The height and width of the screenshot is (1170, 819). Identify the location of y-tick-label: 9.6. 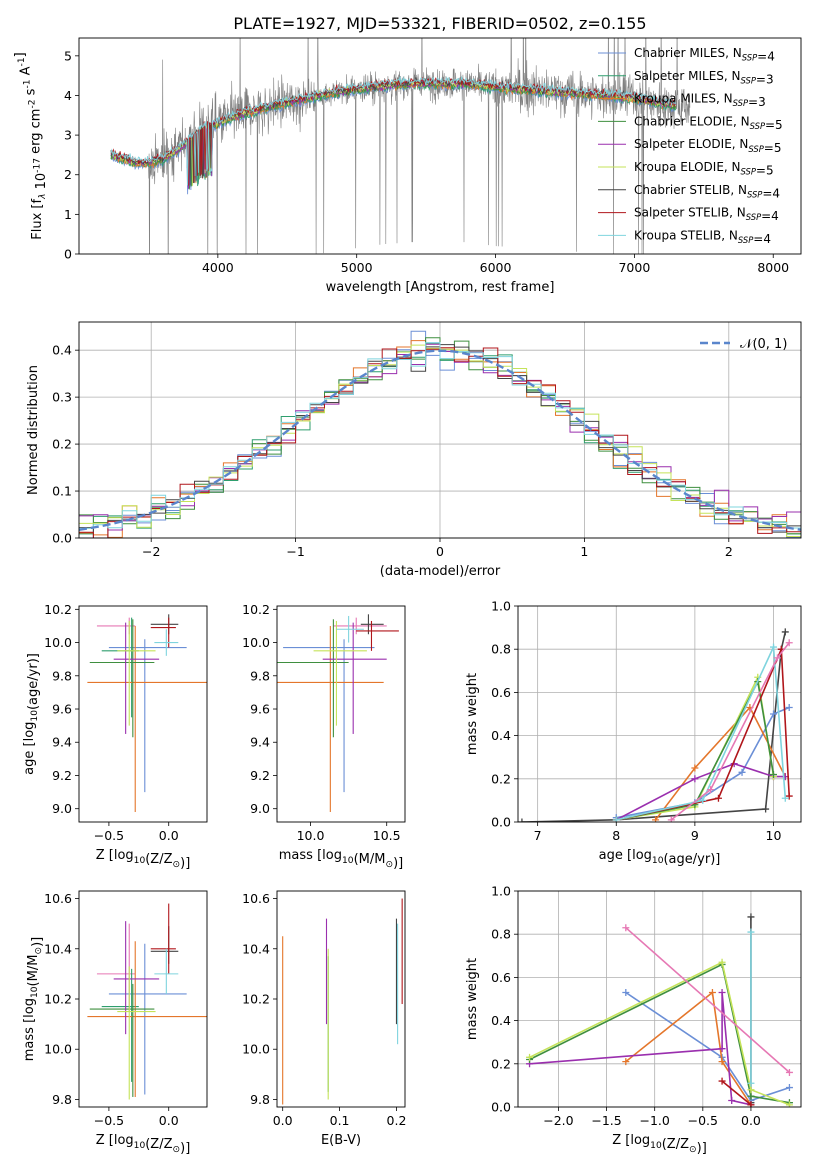
(62, 709).